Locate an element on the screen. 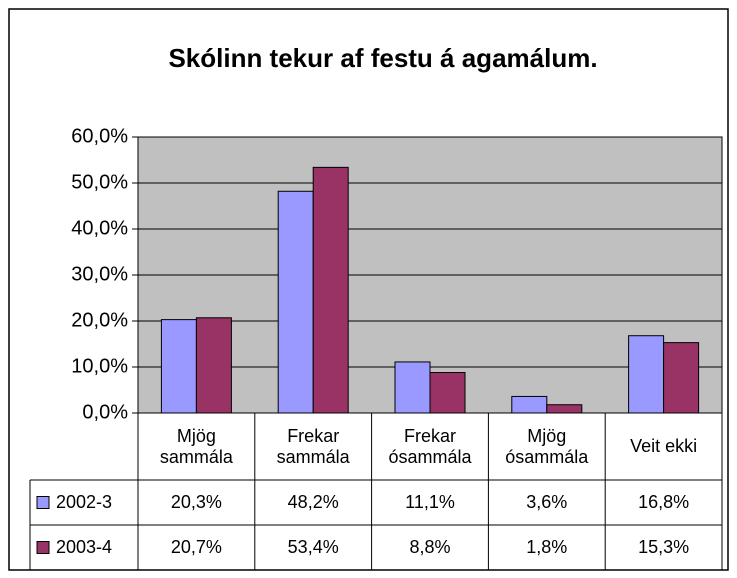 Image resolution: width=737 pixels, height=578 pixels. table-value: 15,3% is located at coordinates (664, 547).